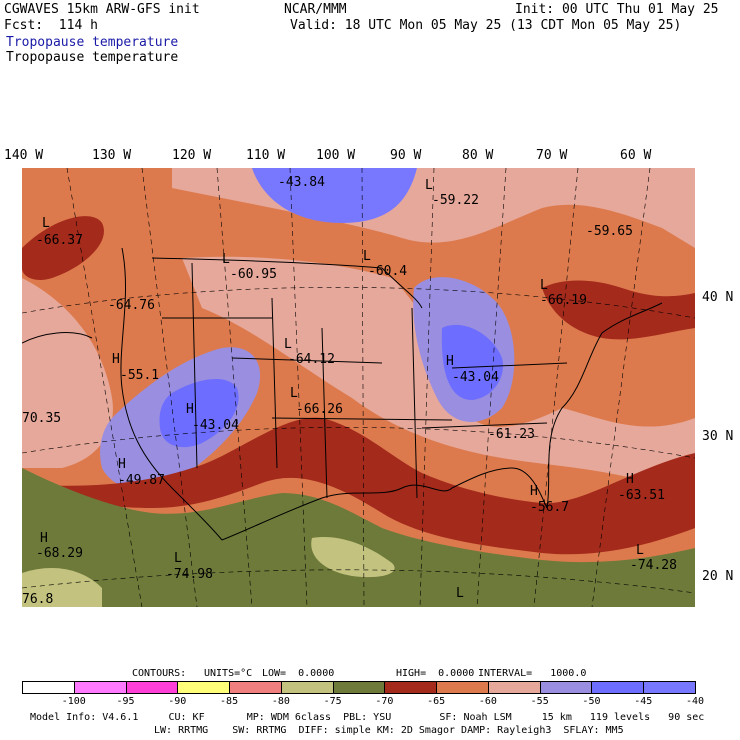 This screenshot has width=740, height=740. Describe the element at coordinates (630, 479) in the screenshot. I see `map-label-high-5-symbol: H` at that location.